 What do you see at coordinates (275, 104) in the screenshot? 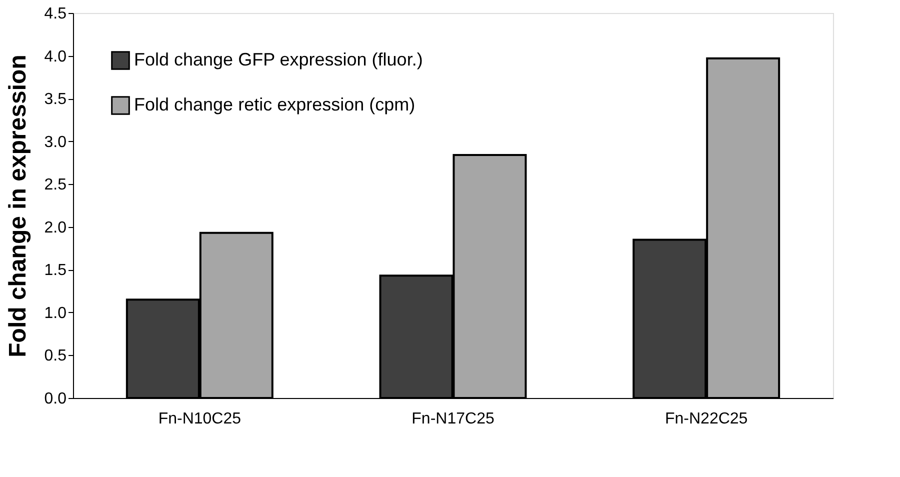
I see `legend-label: Fold change retic expression (cpm)` at bounding box center [275, 104].